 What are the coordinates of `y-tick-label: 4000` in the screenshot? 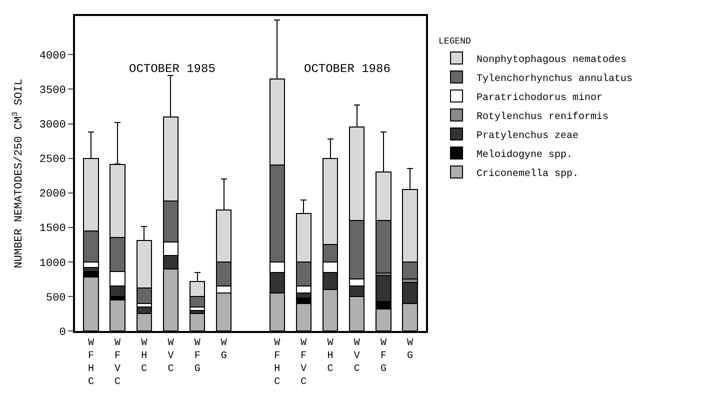 It's located at (52, 56).